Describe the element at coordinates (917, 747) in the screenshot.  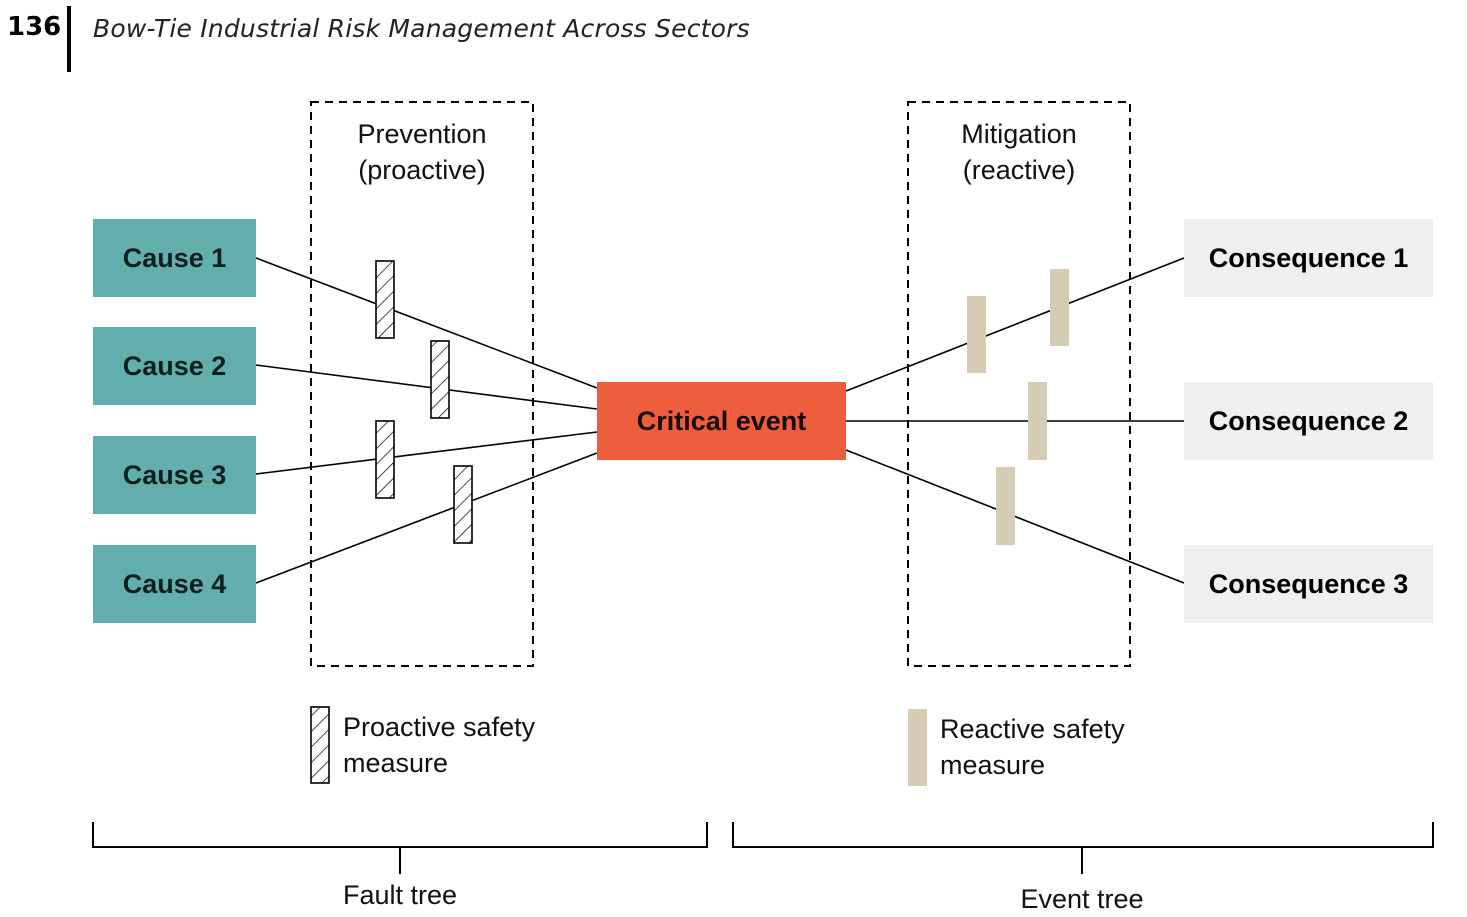
I see `legend-reactive-swatch` at that location.